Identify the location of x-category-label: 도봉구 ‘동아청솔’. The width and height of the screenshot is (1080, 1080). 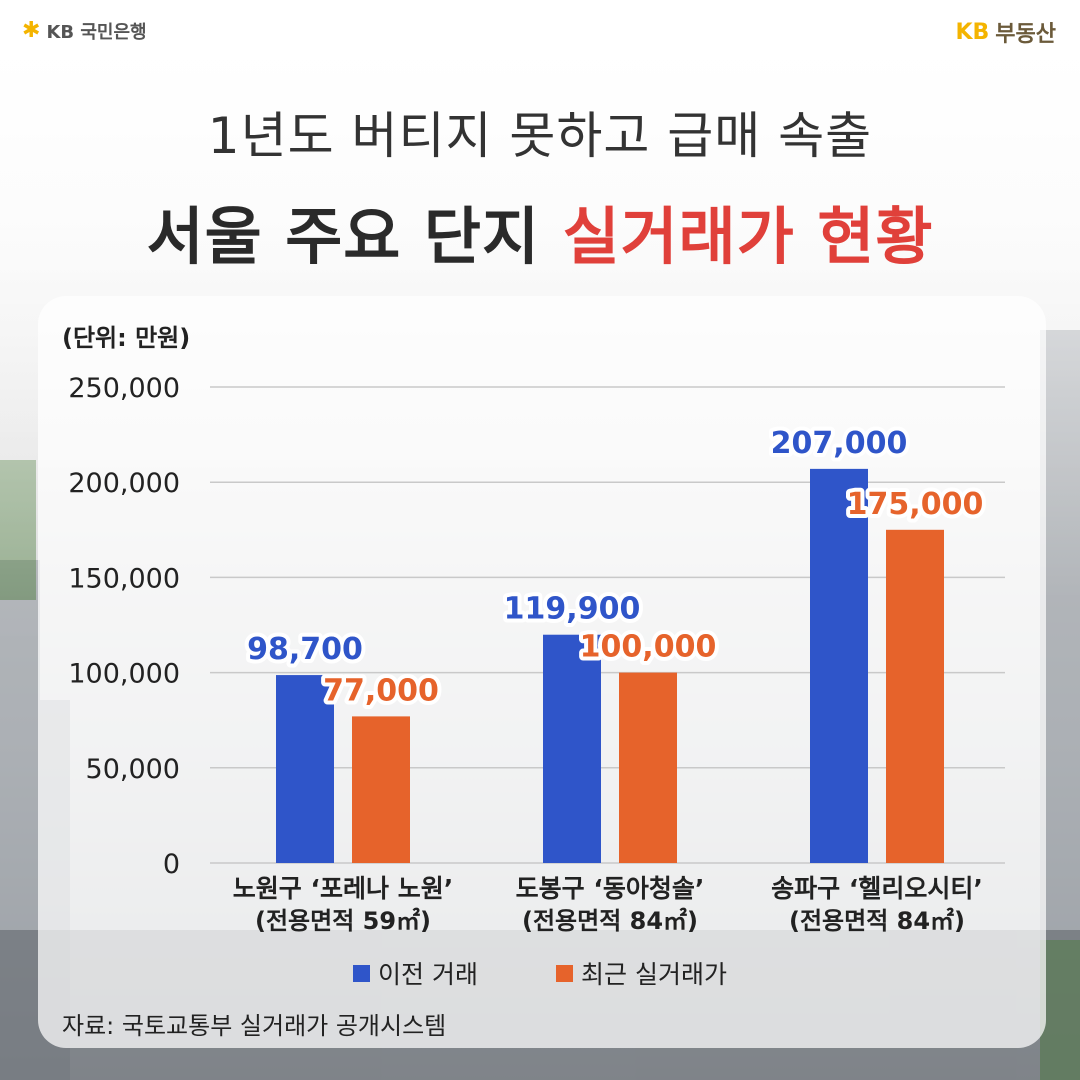
(610, 888).